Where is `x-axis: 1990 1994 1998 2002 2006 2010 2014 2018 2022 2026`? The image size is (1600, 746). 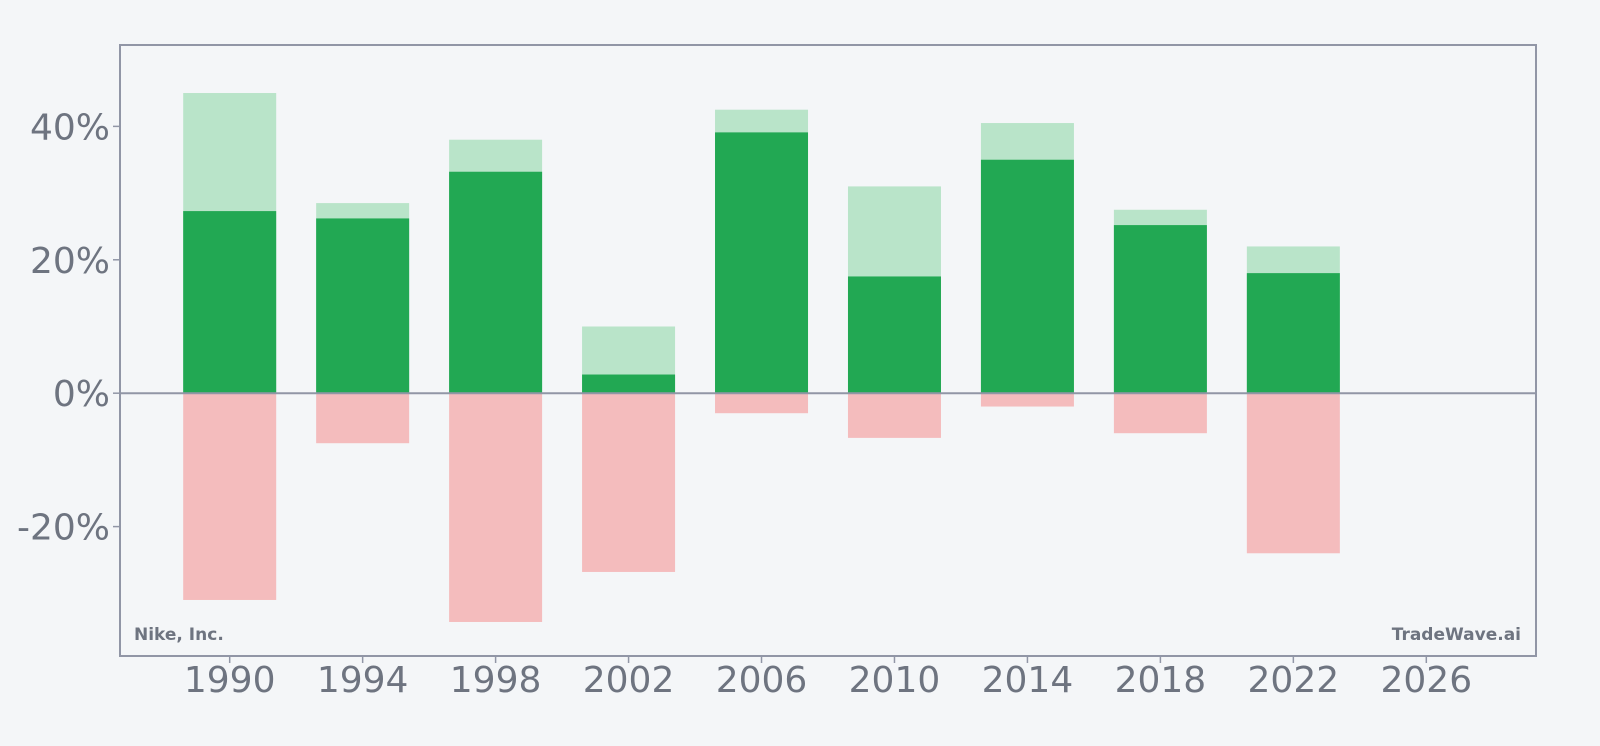 x-axis: 1990 1994 1998 2002 2006 2010 2014 2018 2022 2026 is located at coordinates (828, 678).